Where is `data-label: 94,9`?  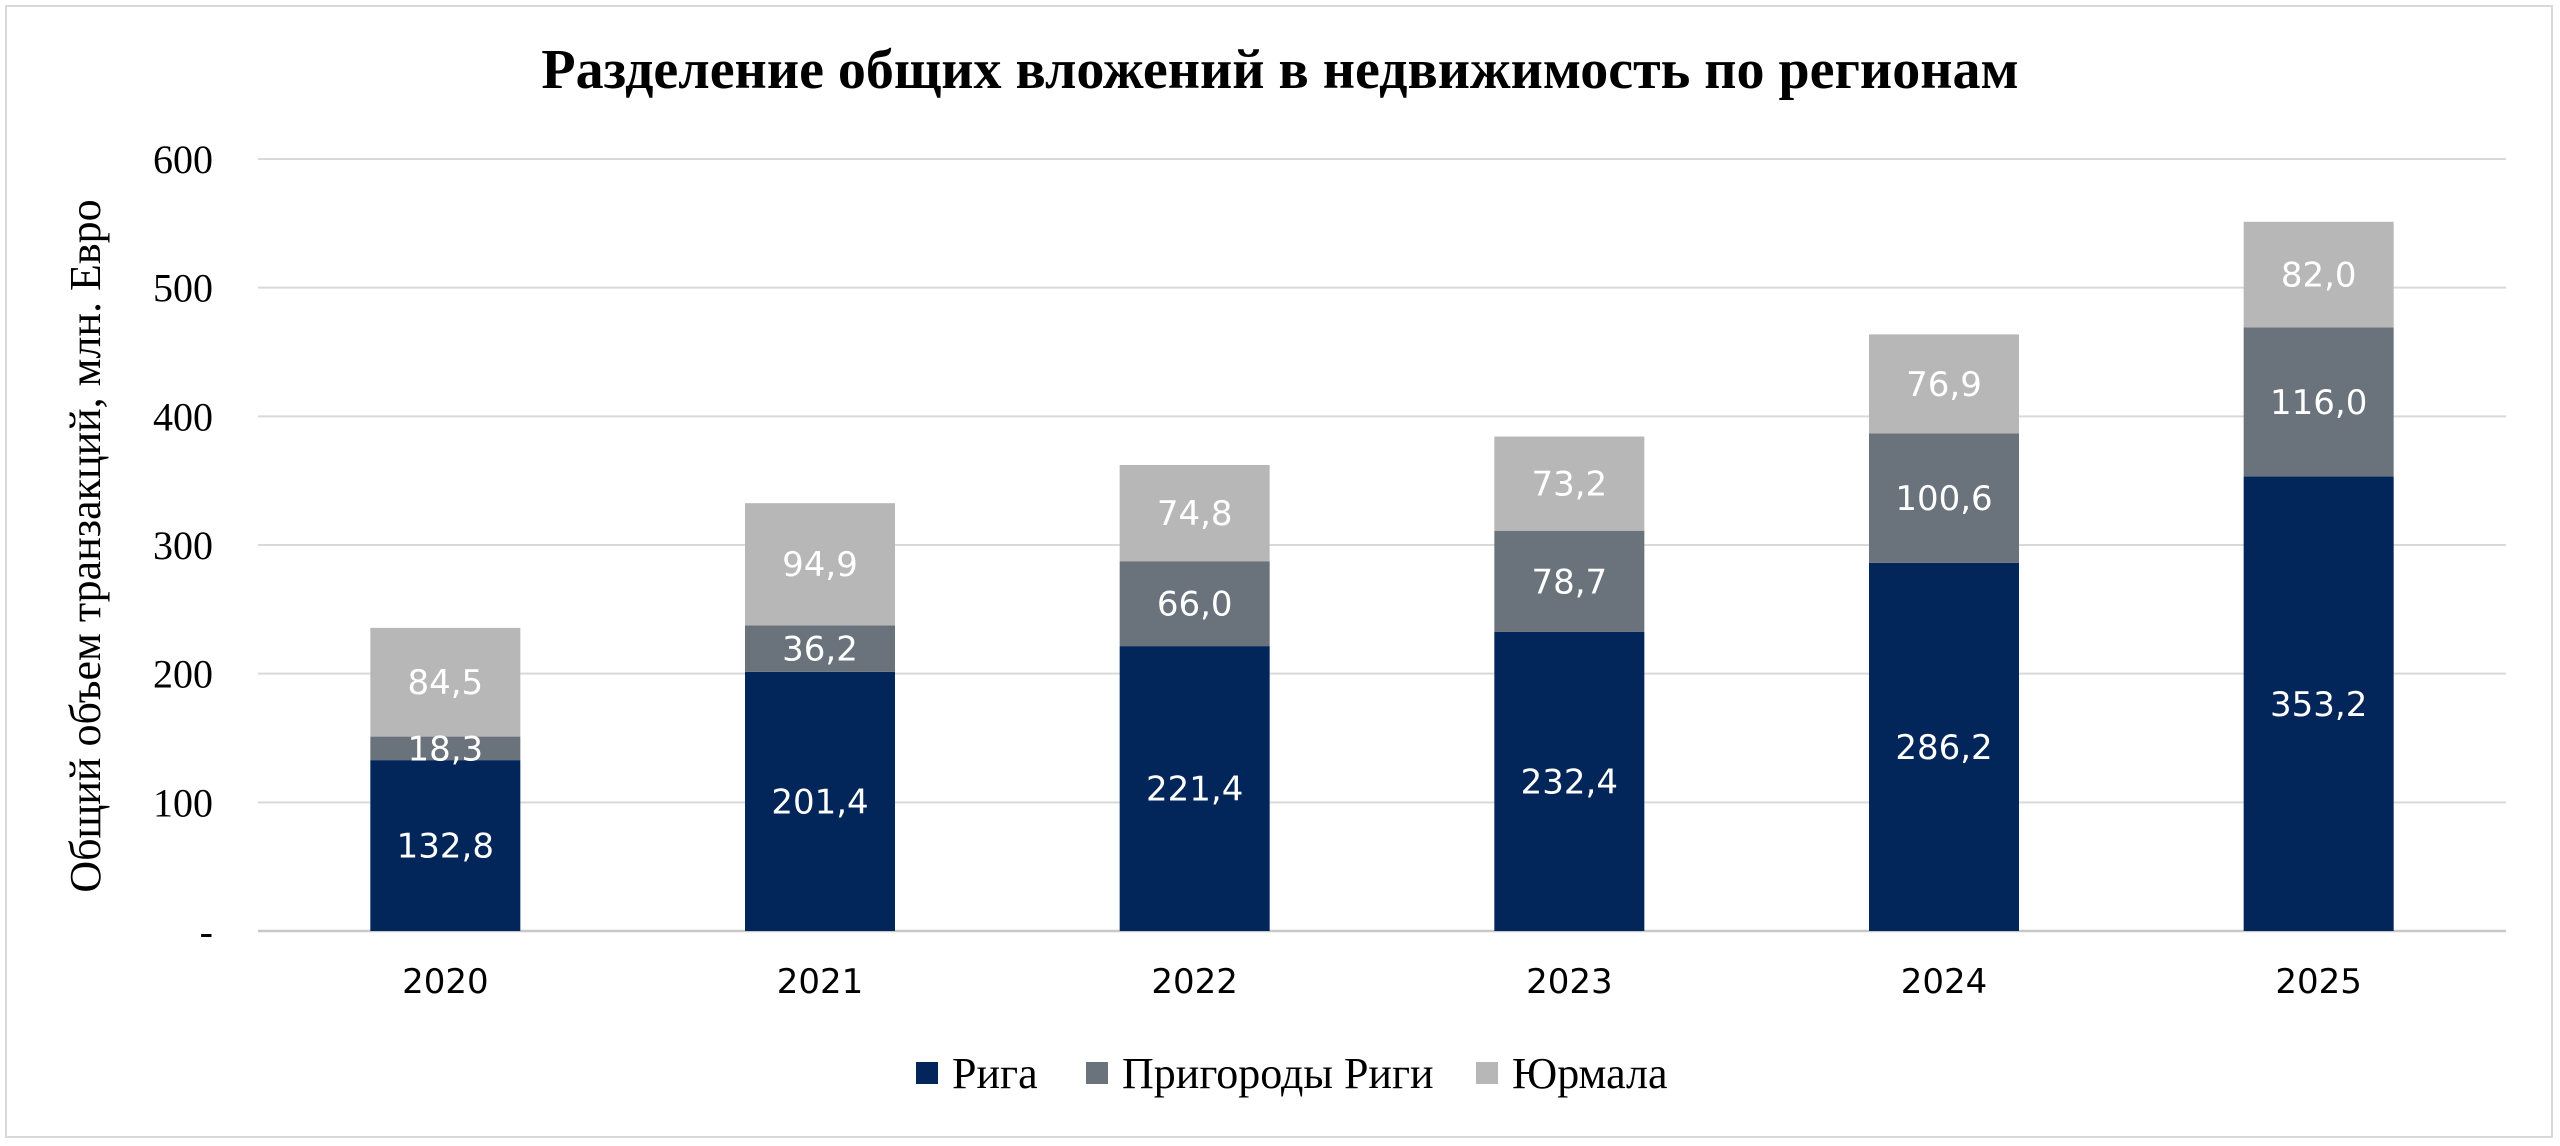
data-label: 94,9 is located at coordinates (820, 565).